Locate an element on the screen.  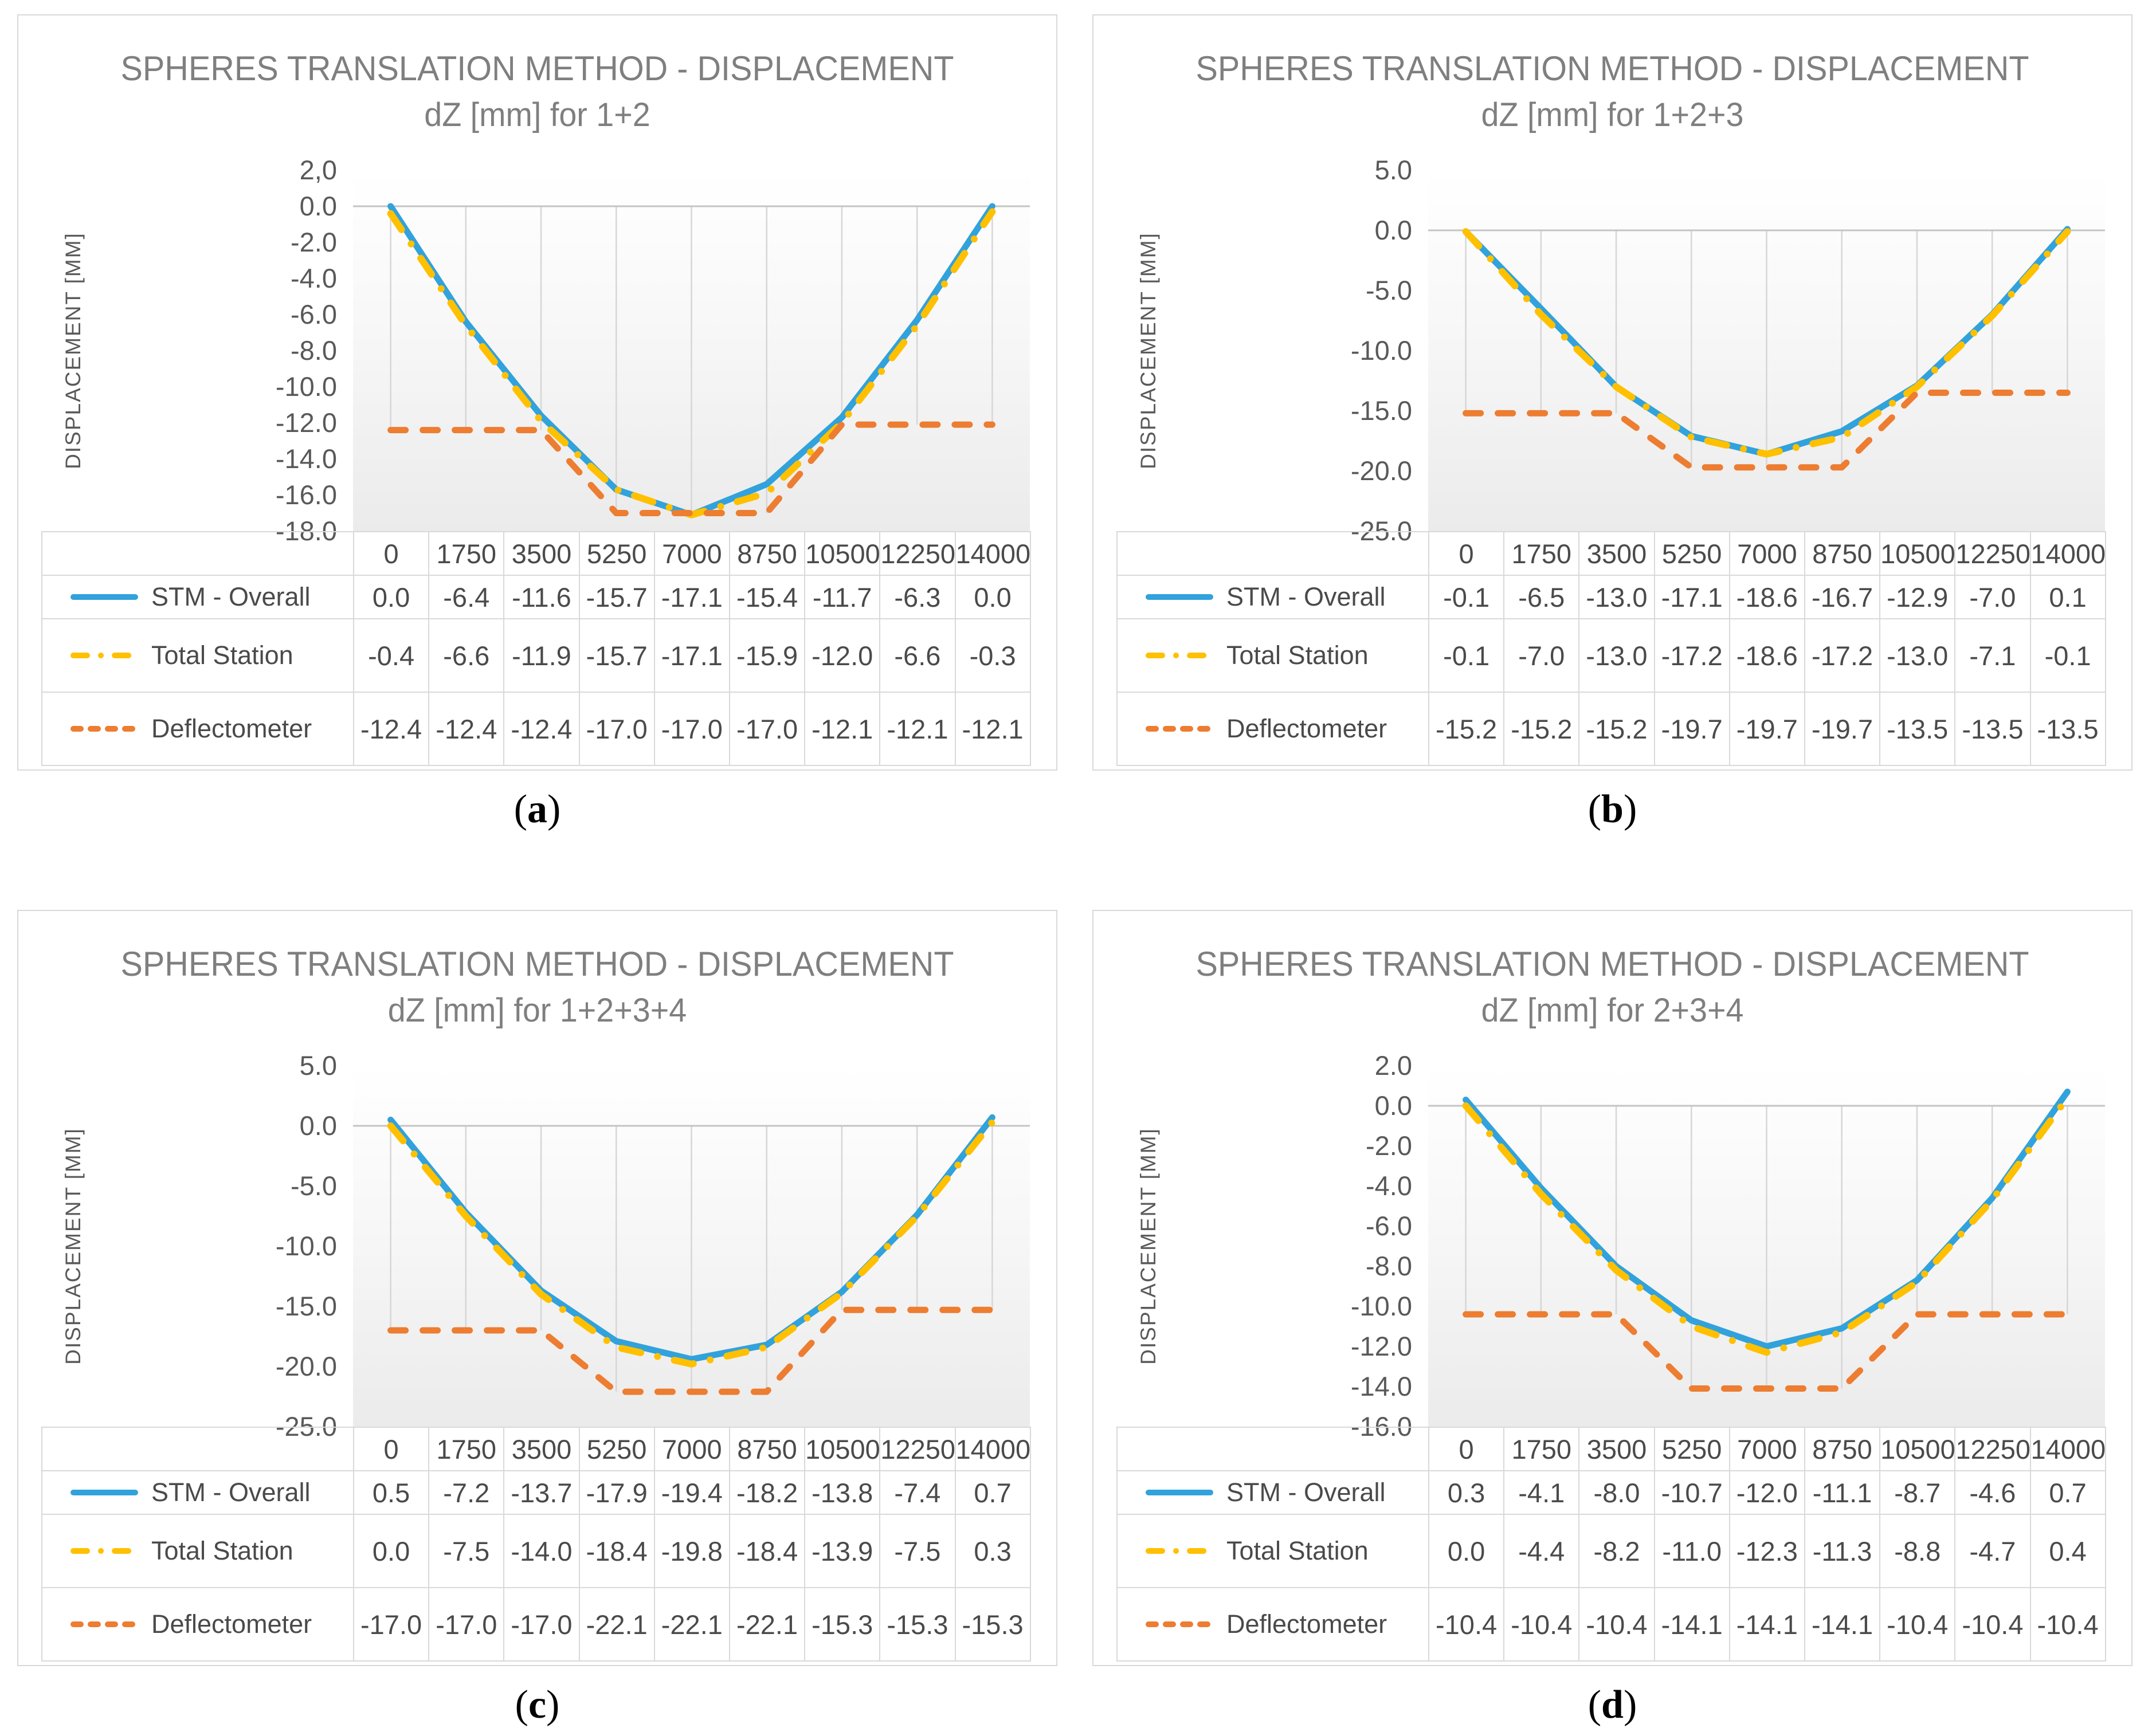
value-cell: 0.1 is located at coordinates (2067, 597).